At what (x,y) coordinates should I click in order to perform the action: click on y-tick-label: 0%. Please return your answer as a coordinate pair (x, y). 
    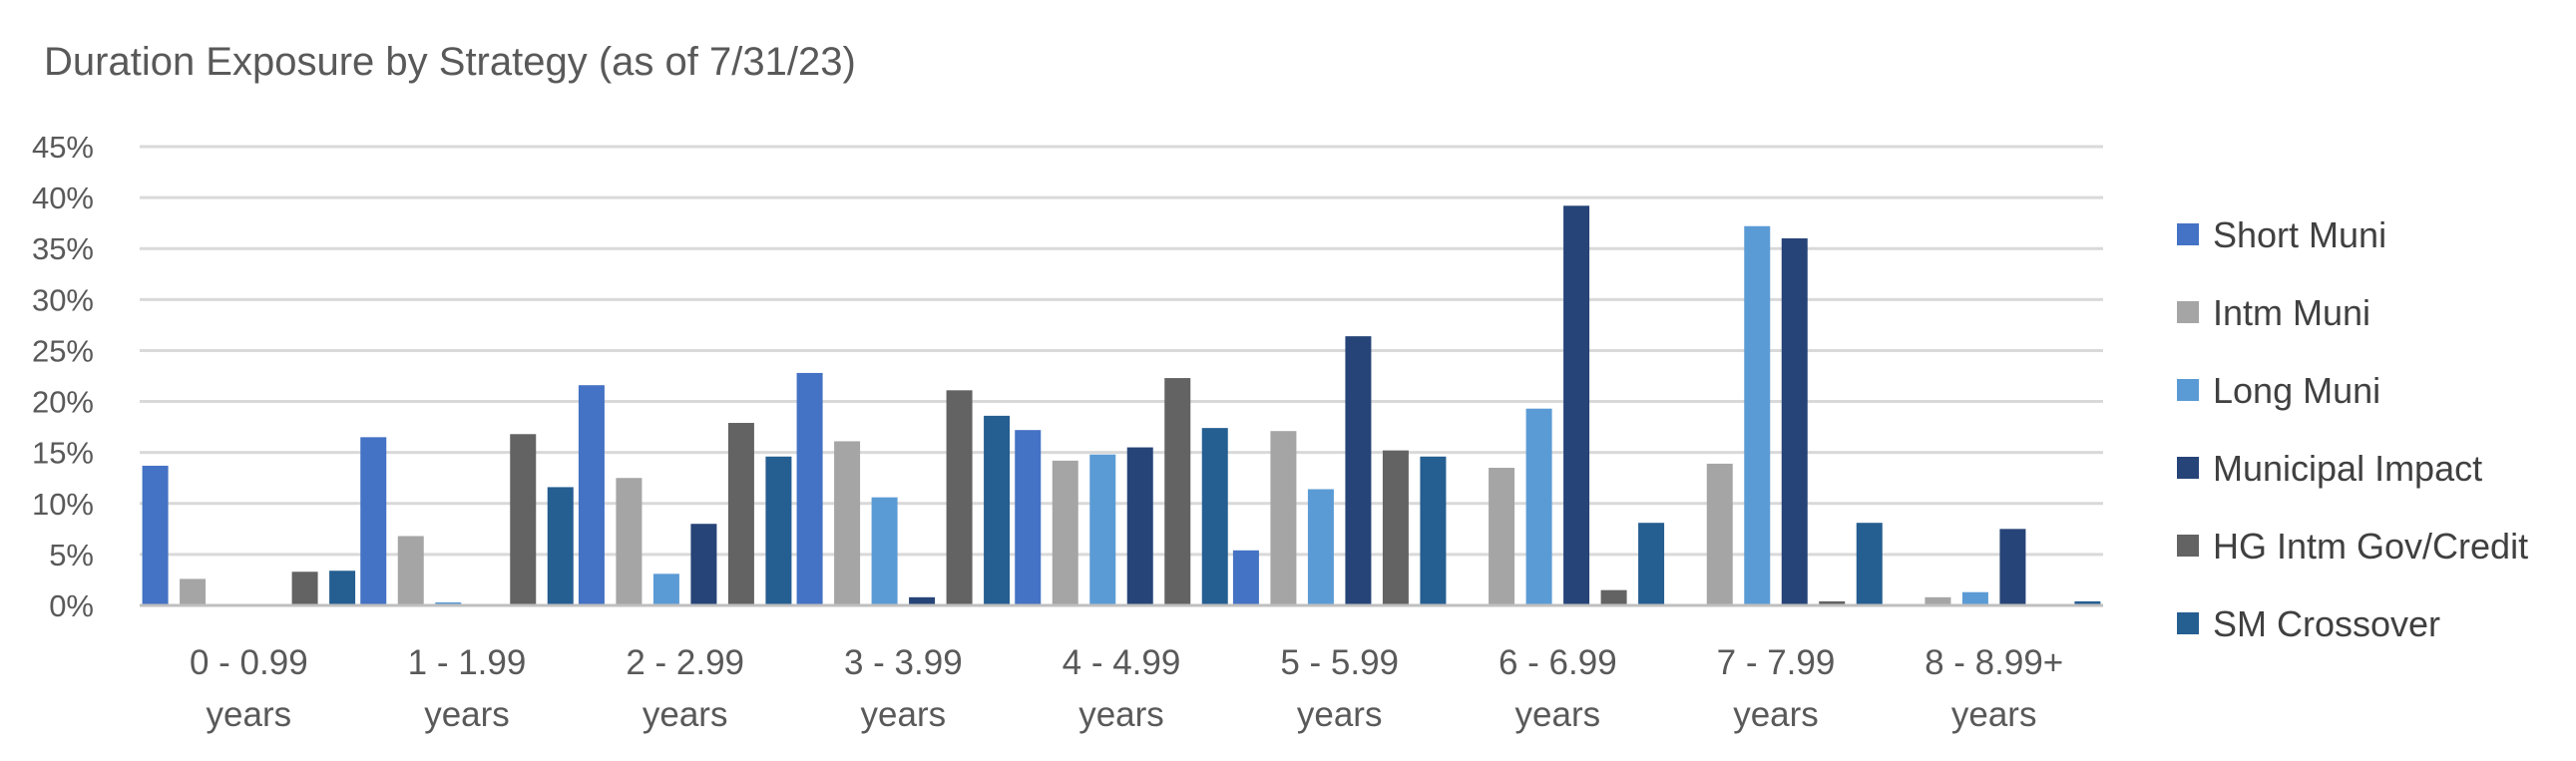
    Looking at the image, I should click on (71, 605).